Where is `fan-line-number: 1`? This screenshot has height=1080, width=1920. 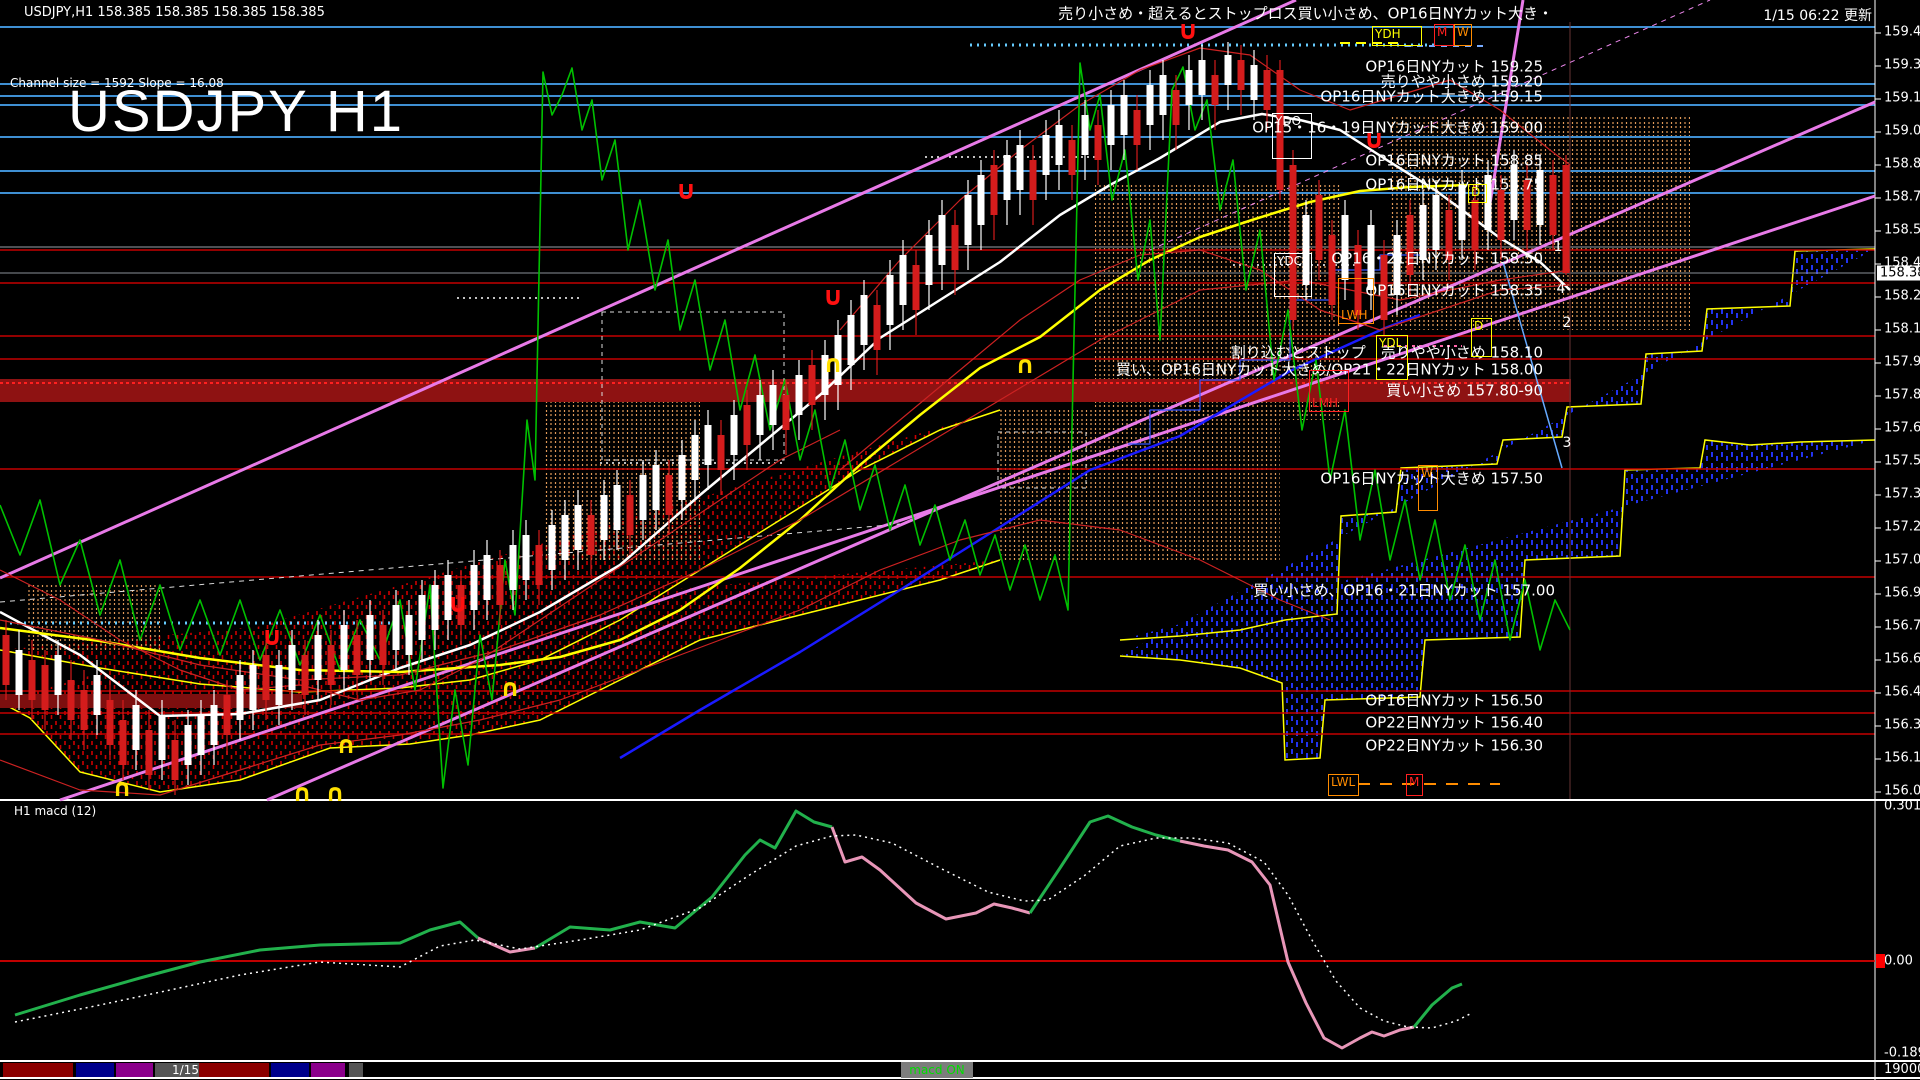
fan-line-number: 1 is located at coordinates (1558, 247).